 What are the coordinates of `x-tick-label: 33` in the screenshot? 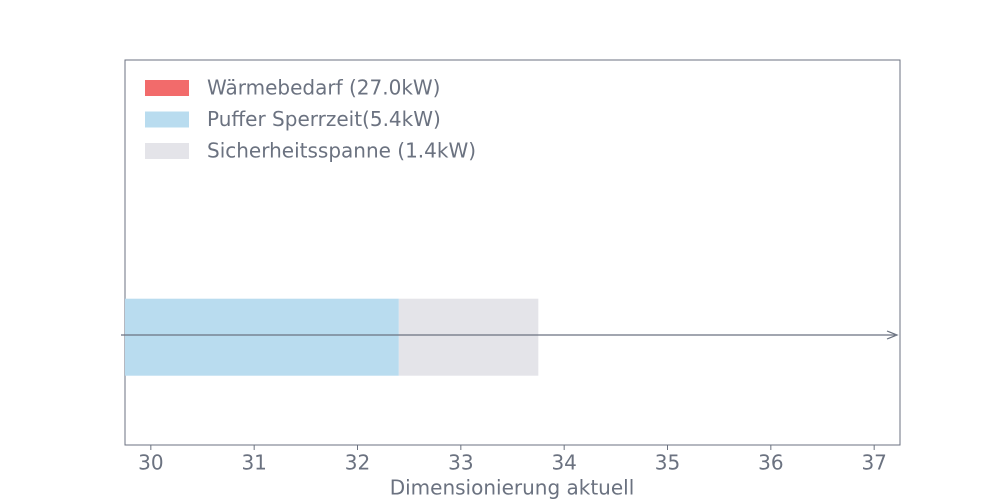 It's located at (460, 463).